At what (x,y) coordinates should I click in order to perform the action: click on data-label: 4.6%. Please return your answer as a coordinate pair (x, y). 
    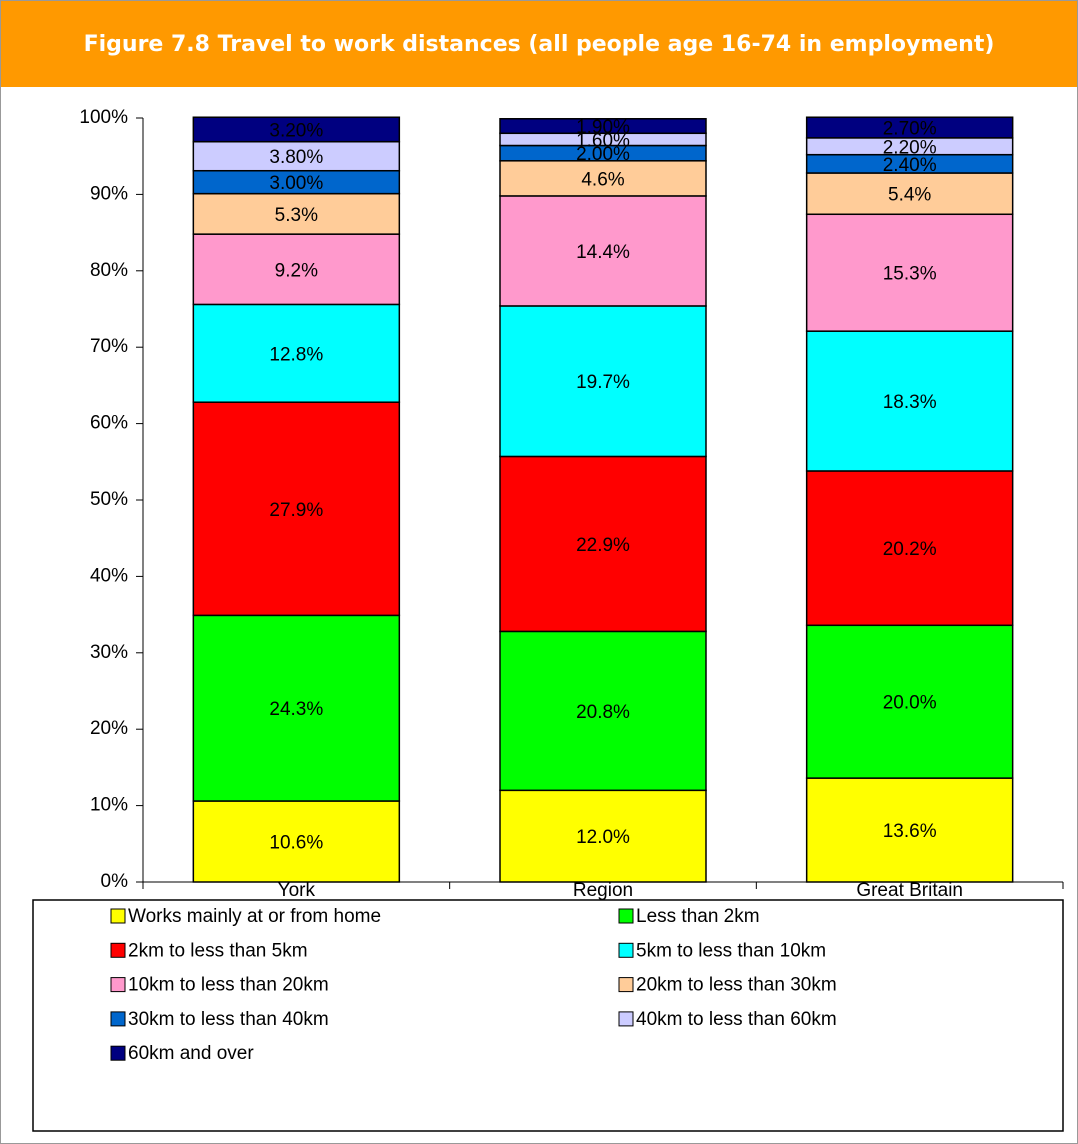
    Looking at the image, I should click on (602, 179).